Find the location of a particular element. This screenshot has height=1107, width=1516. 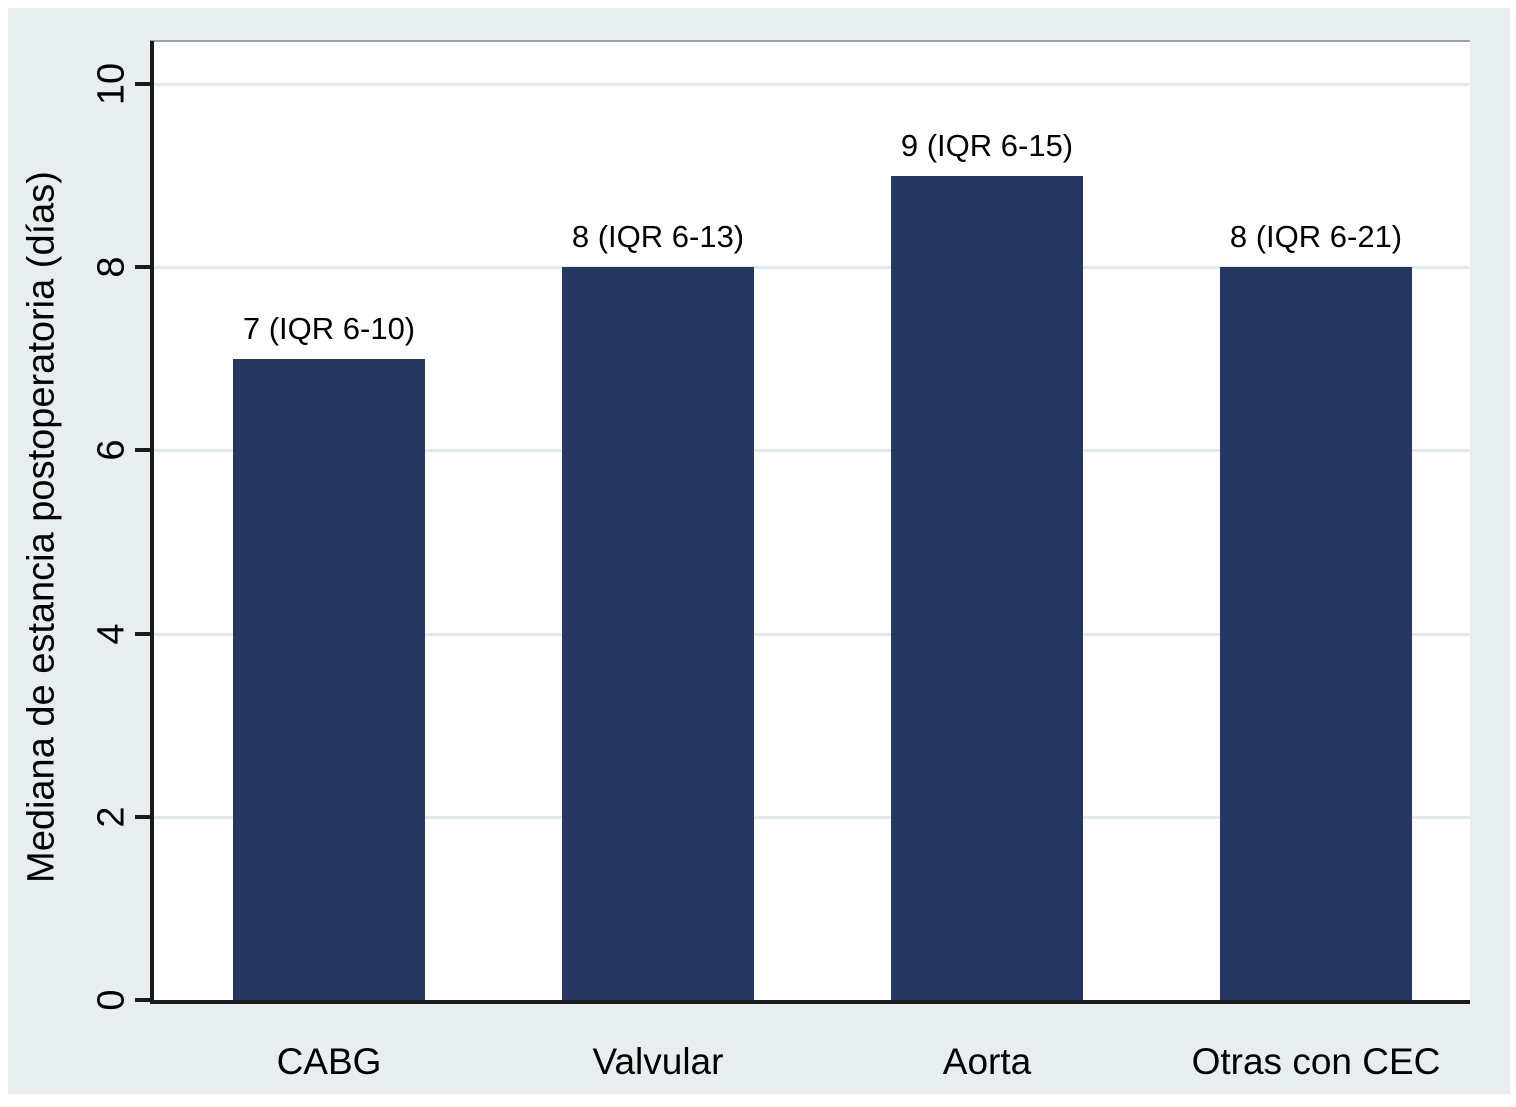

gridline-y6 is located at coordinates (812, 451).